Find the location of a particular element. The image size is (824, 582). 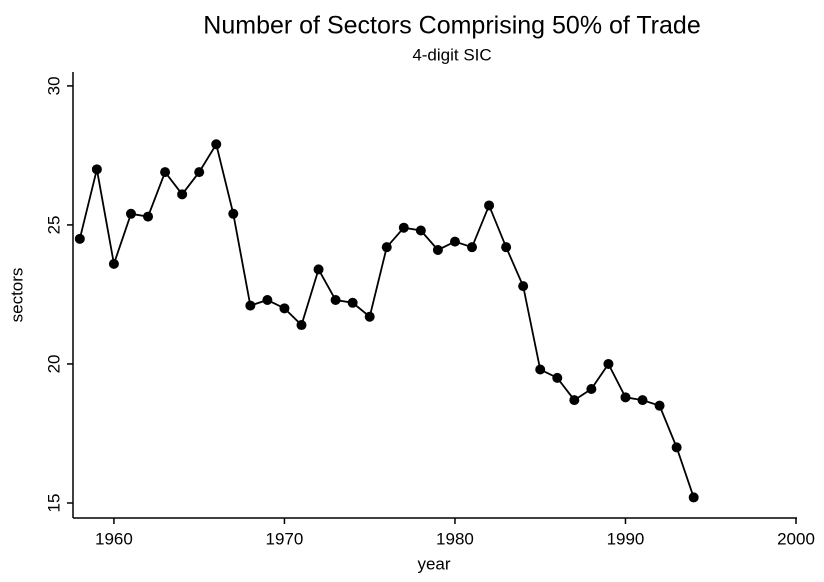

chart-subtitle: 4-digit SIC is located at coordinates (451, 54).